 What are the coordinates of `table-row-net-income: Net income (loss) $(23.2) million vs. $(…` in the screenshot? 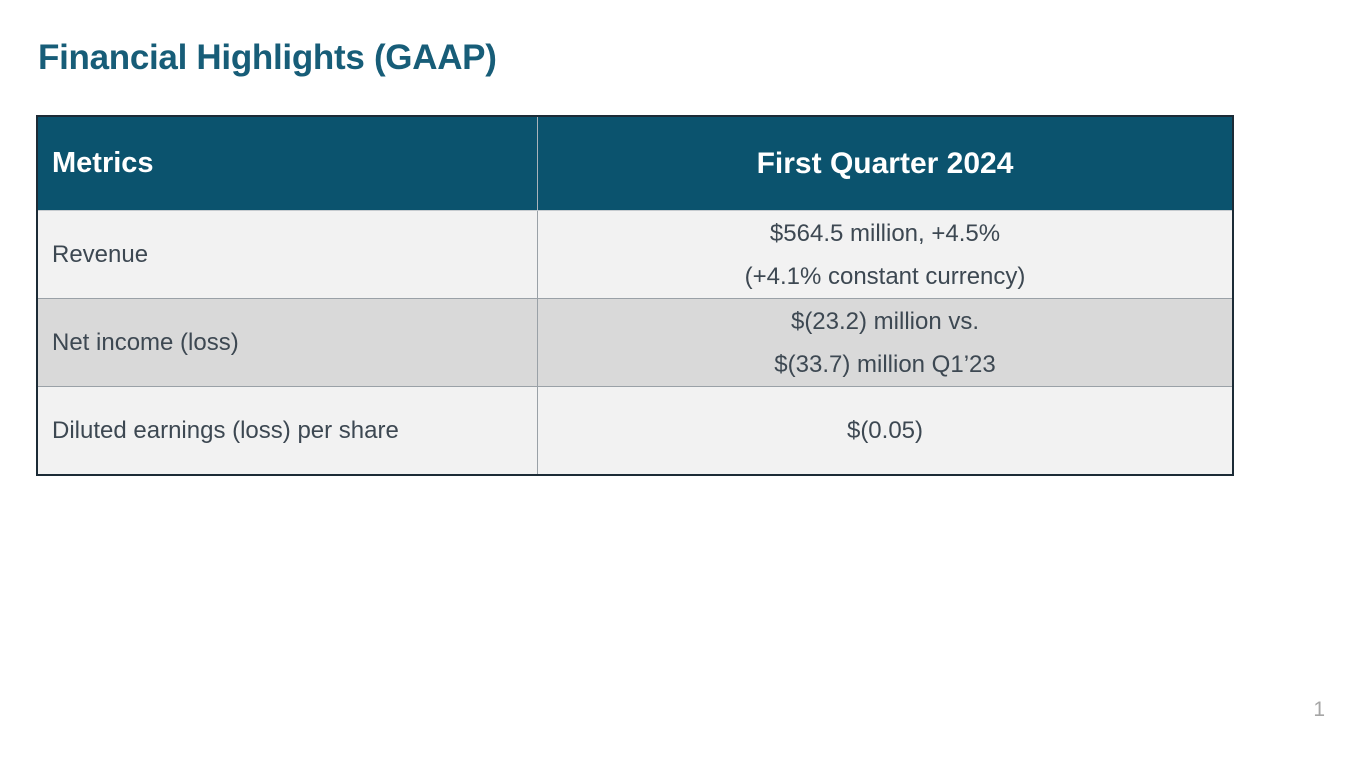 It's located at (635, 342).